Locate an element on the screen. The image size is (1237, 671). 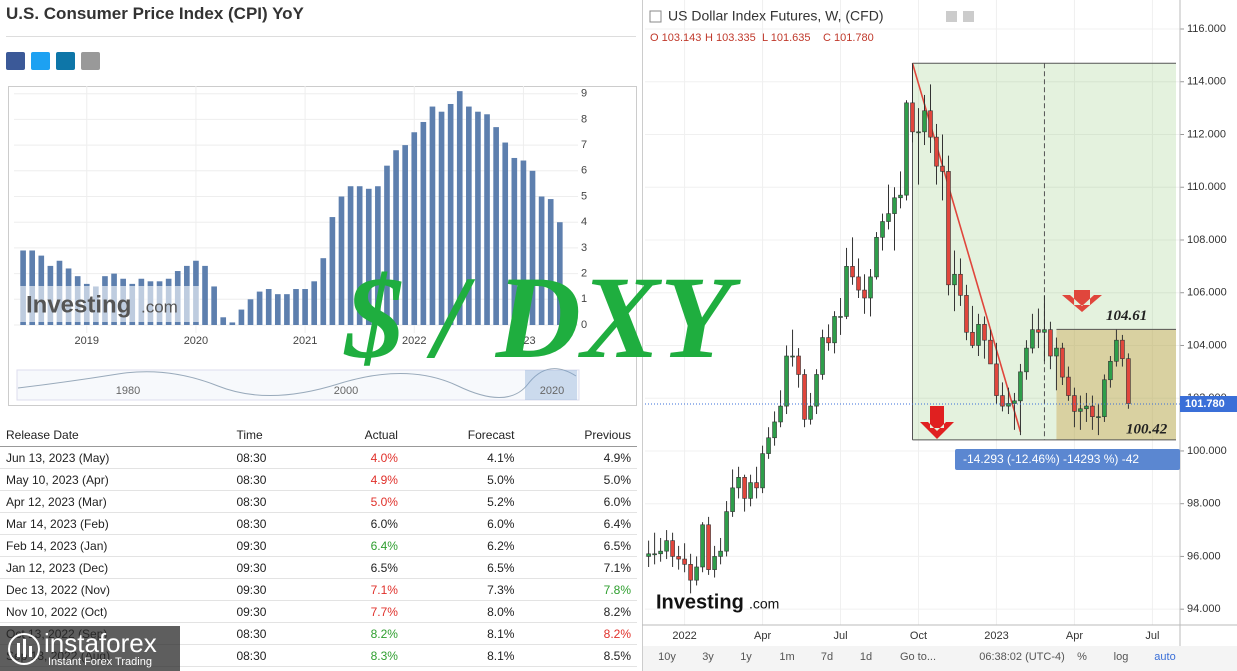
y-tick-label: 106.000 is located at coordinates (1207, 293).